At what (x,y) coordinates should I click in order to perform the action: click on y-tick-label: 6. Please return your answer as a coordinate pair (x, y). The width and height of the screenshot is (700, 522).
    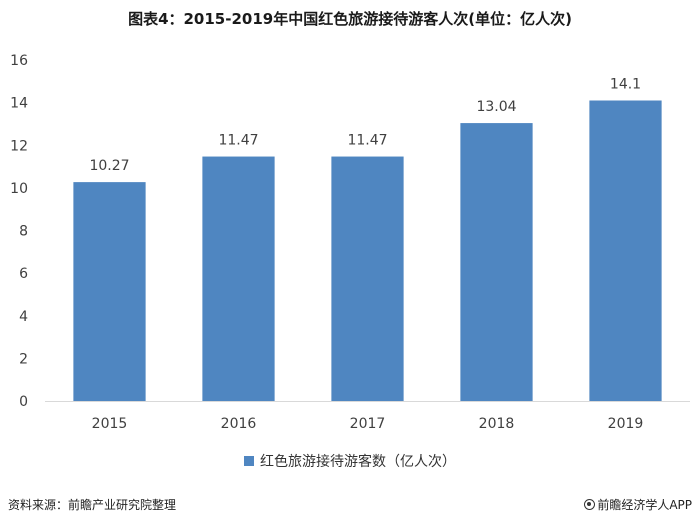
    Looking at the image, I should click on (23, 274).